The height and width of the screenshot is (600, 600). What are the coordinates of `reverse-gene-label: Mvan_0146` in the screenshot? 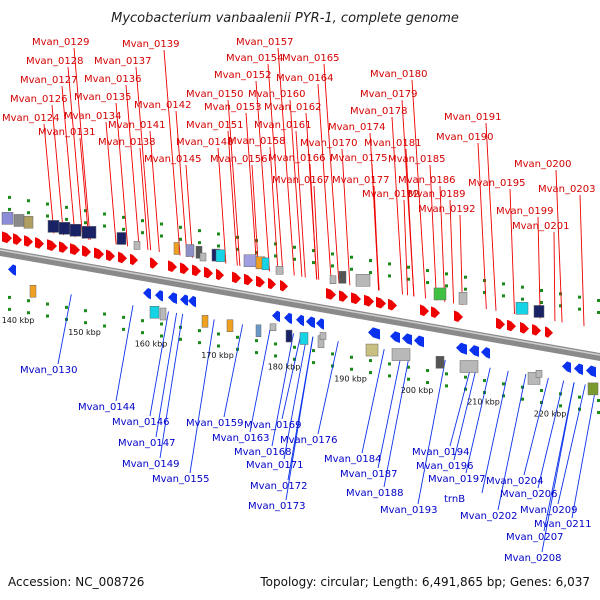 It's located at (140, 422).